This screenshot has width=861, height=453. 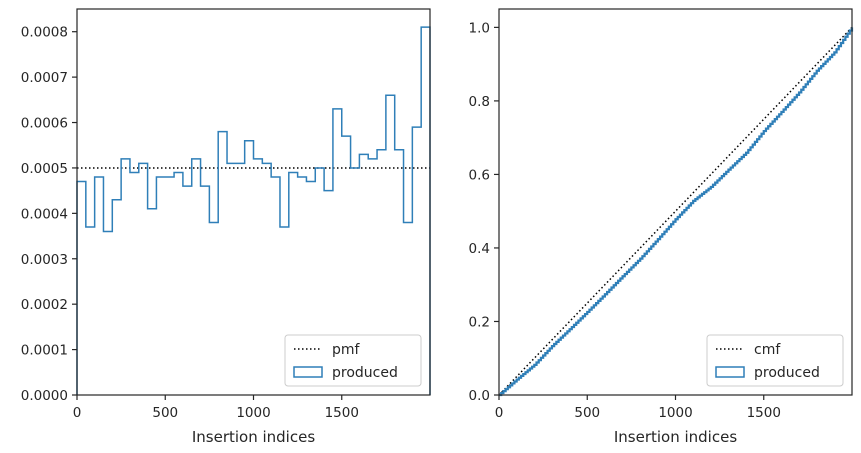 What do you see at coordinates (499, 413) in the screenshot?
I see `right-x-tick-label: 0` at bounding box center [499, 413].